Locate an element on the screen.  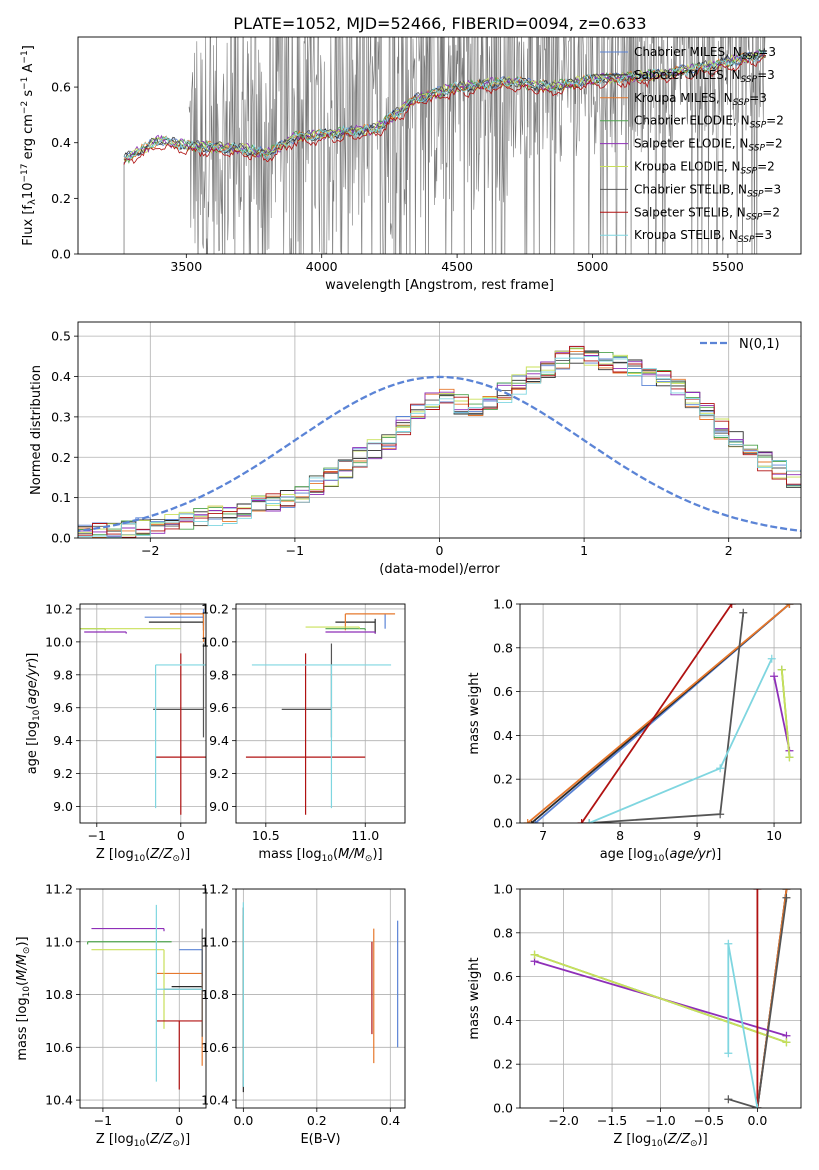
y-tick-label: 9.8 is located at coordinates (219, 674).